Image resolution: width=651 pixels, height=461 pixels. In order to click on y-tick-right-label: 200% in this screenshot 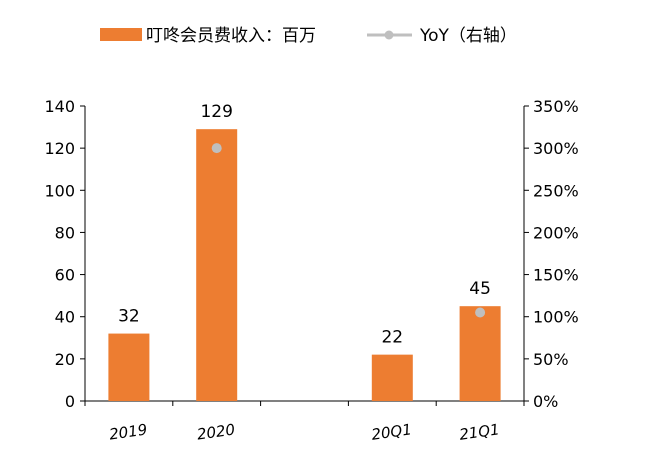, I will do `click(556, 232)`.